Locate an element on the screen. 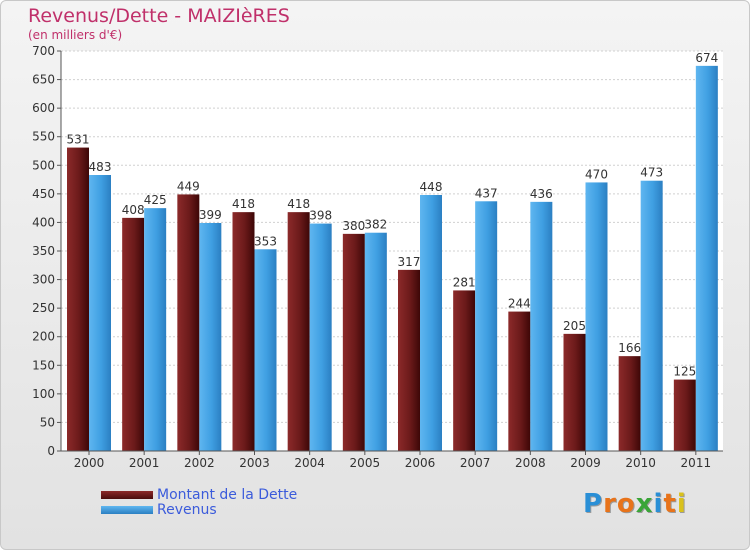 This screenshot has height=551, width=750. label-dette-2006: 317 is located at coordinates (409, 262).